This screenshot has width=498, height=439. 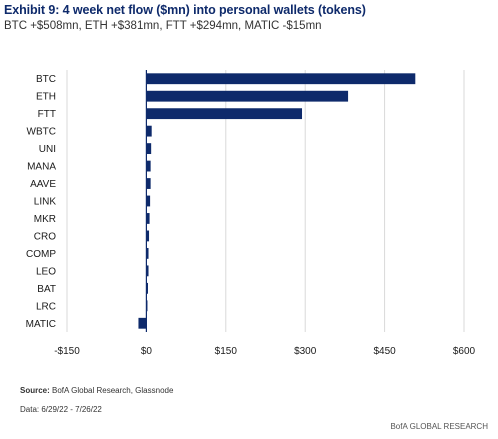 I want to click on bar-comp, so click(x=147, y=253).